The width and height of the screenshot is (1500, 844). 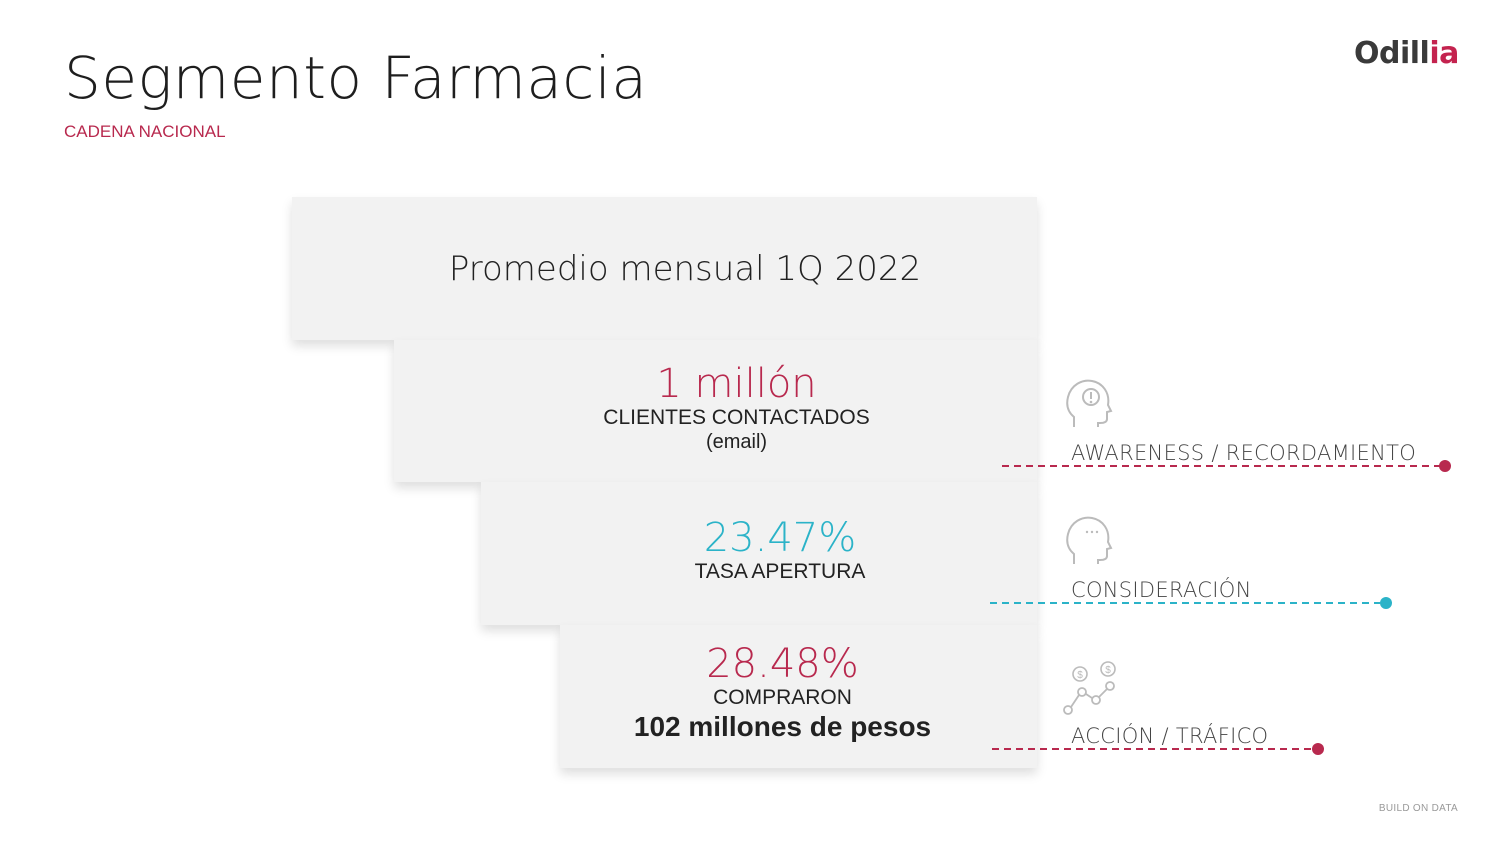 What do you see at coordinates (782, 726) in the screenshot?
I see `stat-purchased-amount: 102 millones de pesos` at bounding box center [782, 726].